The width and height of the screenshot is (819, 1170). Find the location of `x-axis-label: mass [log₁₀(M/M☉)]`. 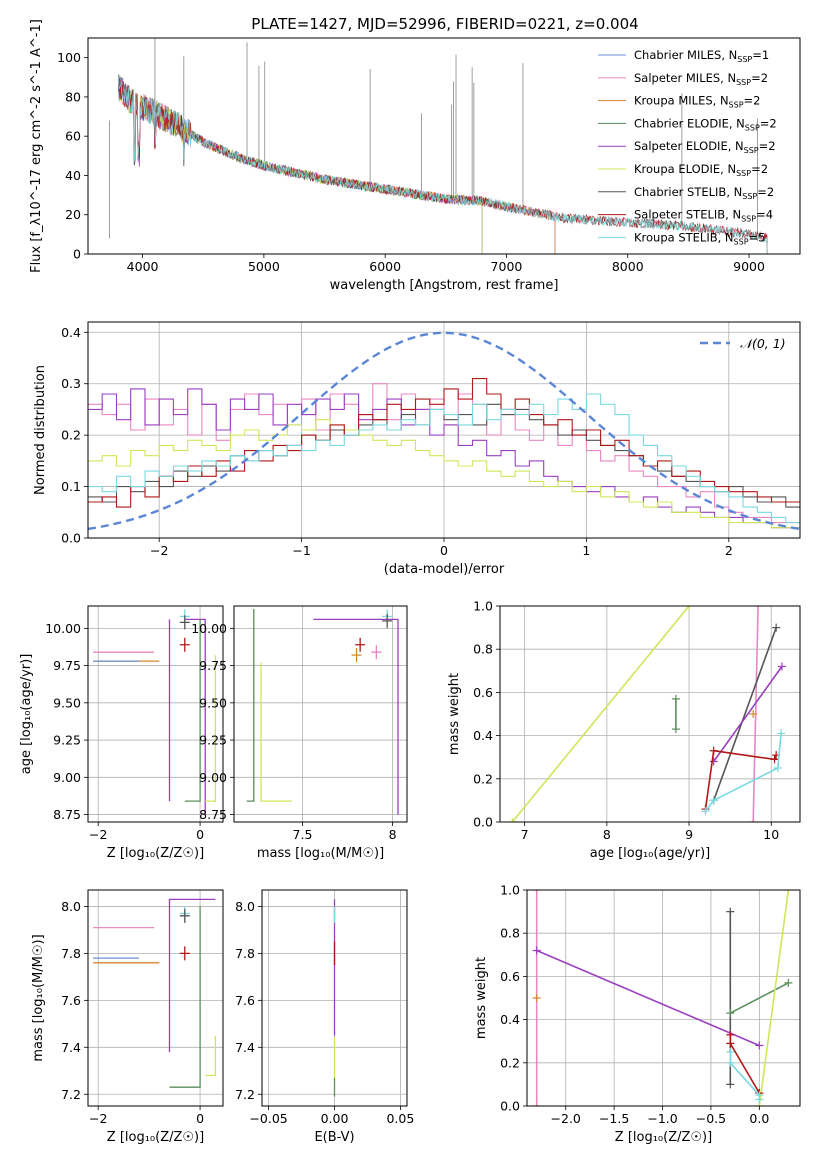

x-axis-label: mass [log₁₀(M/M☉)] is located at coordinates (320, 853).